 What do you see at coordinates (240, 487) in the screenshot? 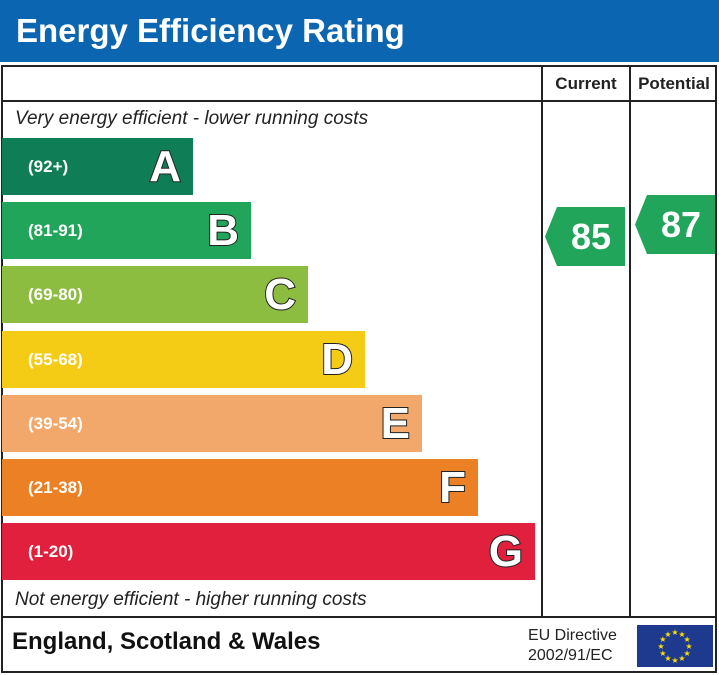
I see `band-f: (21-38) F` at bounding box center [240, 487].